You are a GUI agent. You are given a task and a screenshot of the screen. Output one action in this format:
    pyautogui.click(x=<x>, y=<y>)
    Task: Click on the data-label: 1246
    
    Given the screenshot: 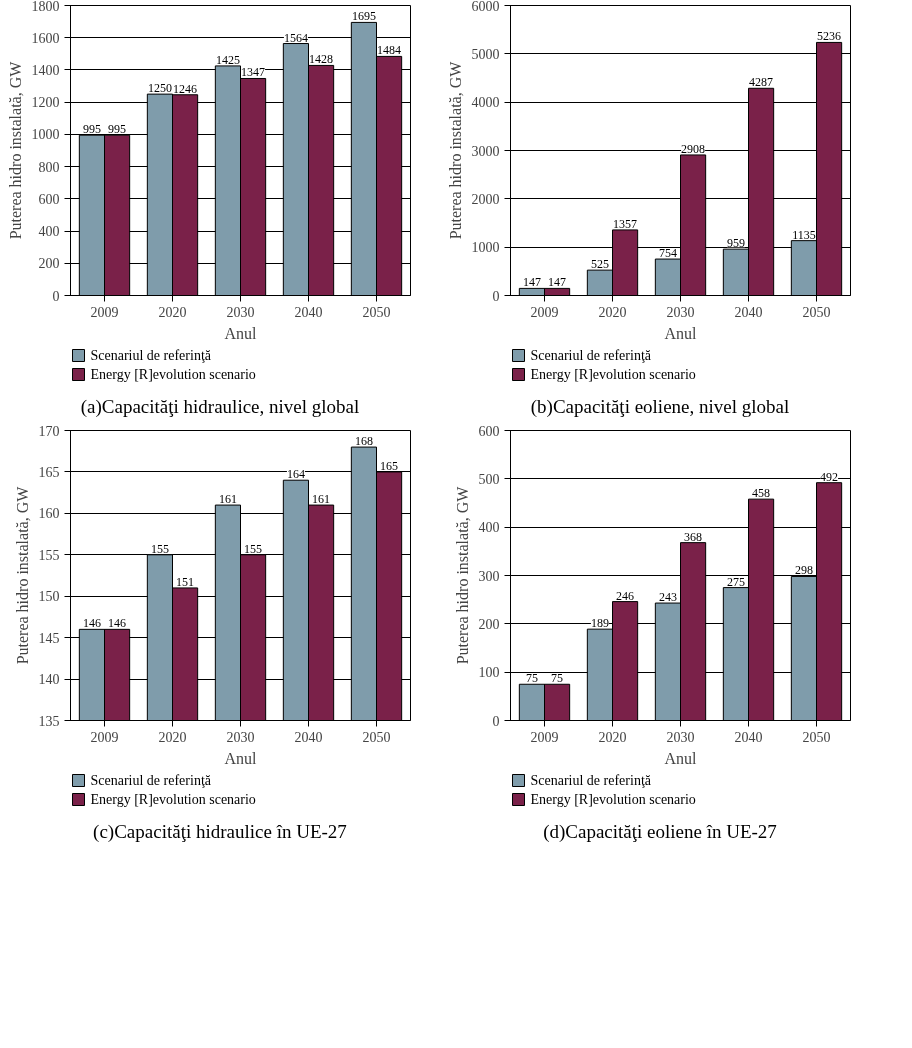 What is the action you would take?
    pyautogui.click(x=185, y=88)
    